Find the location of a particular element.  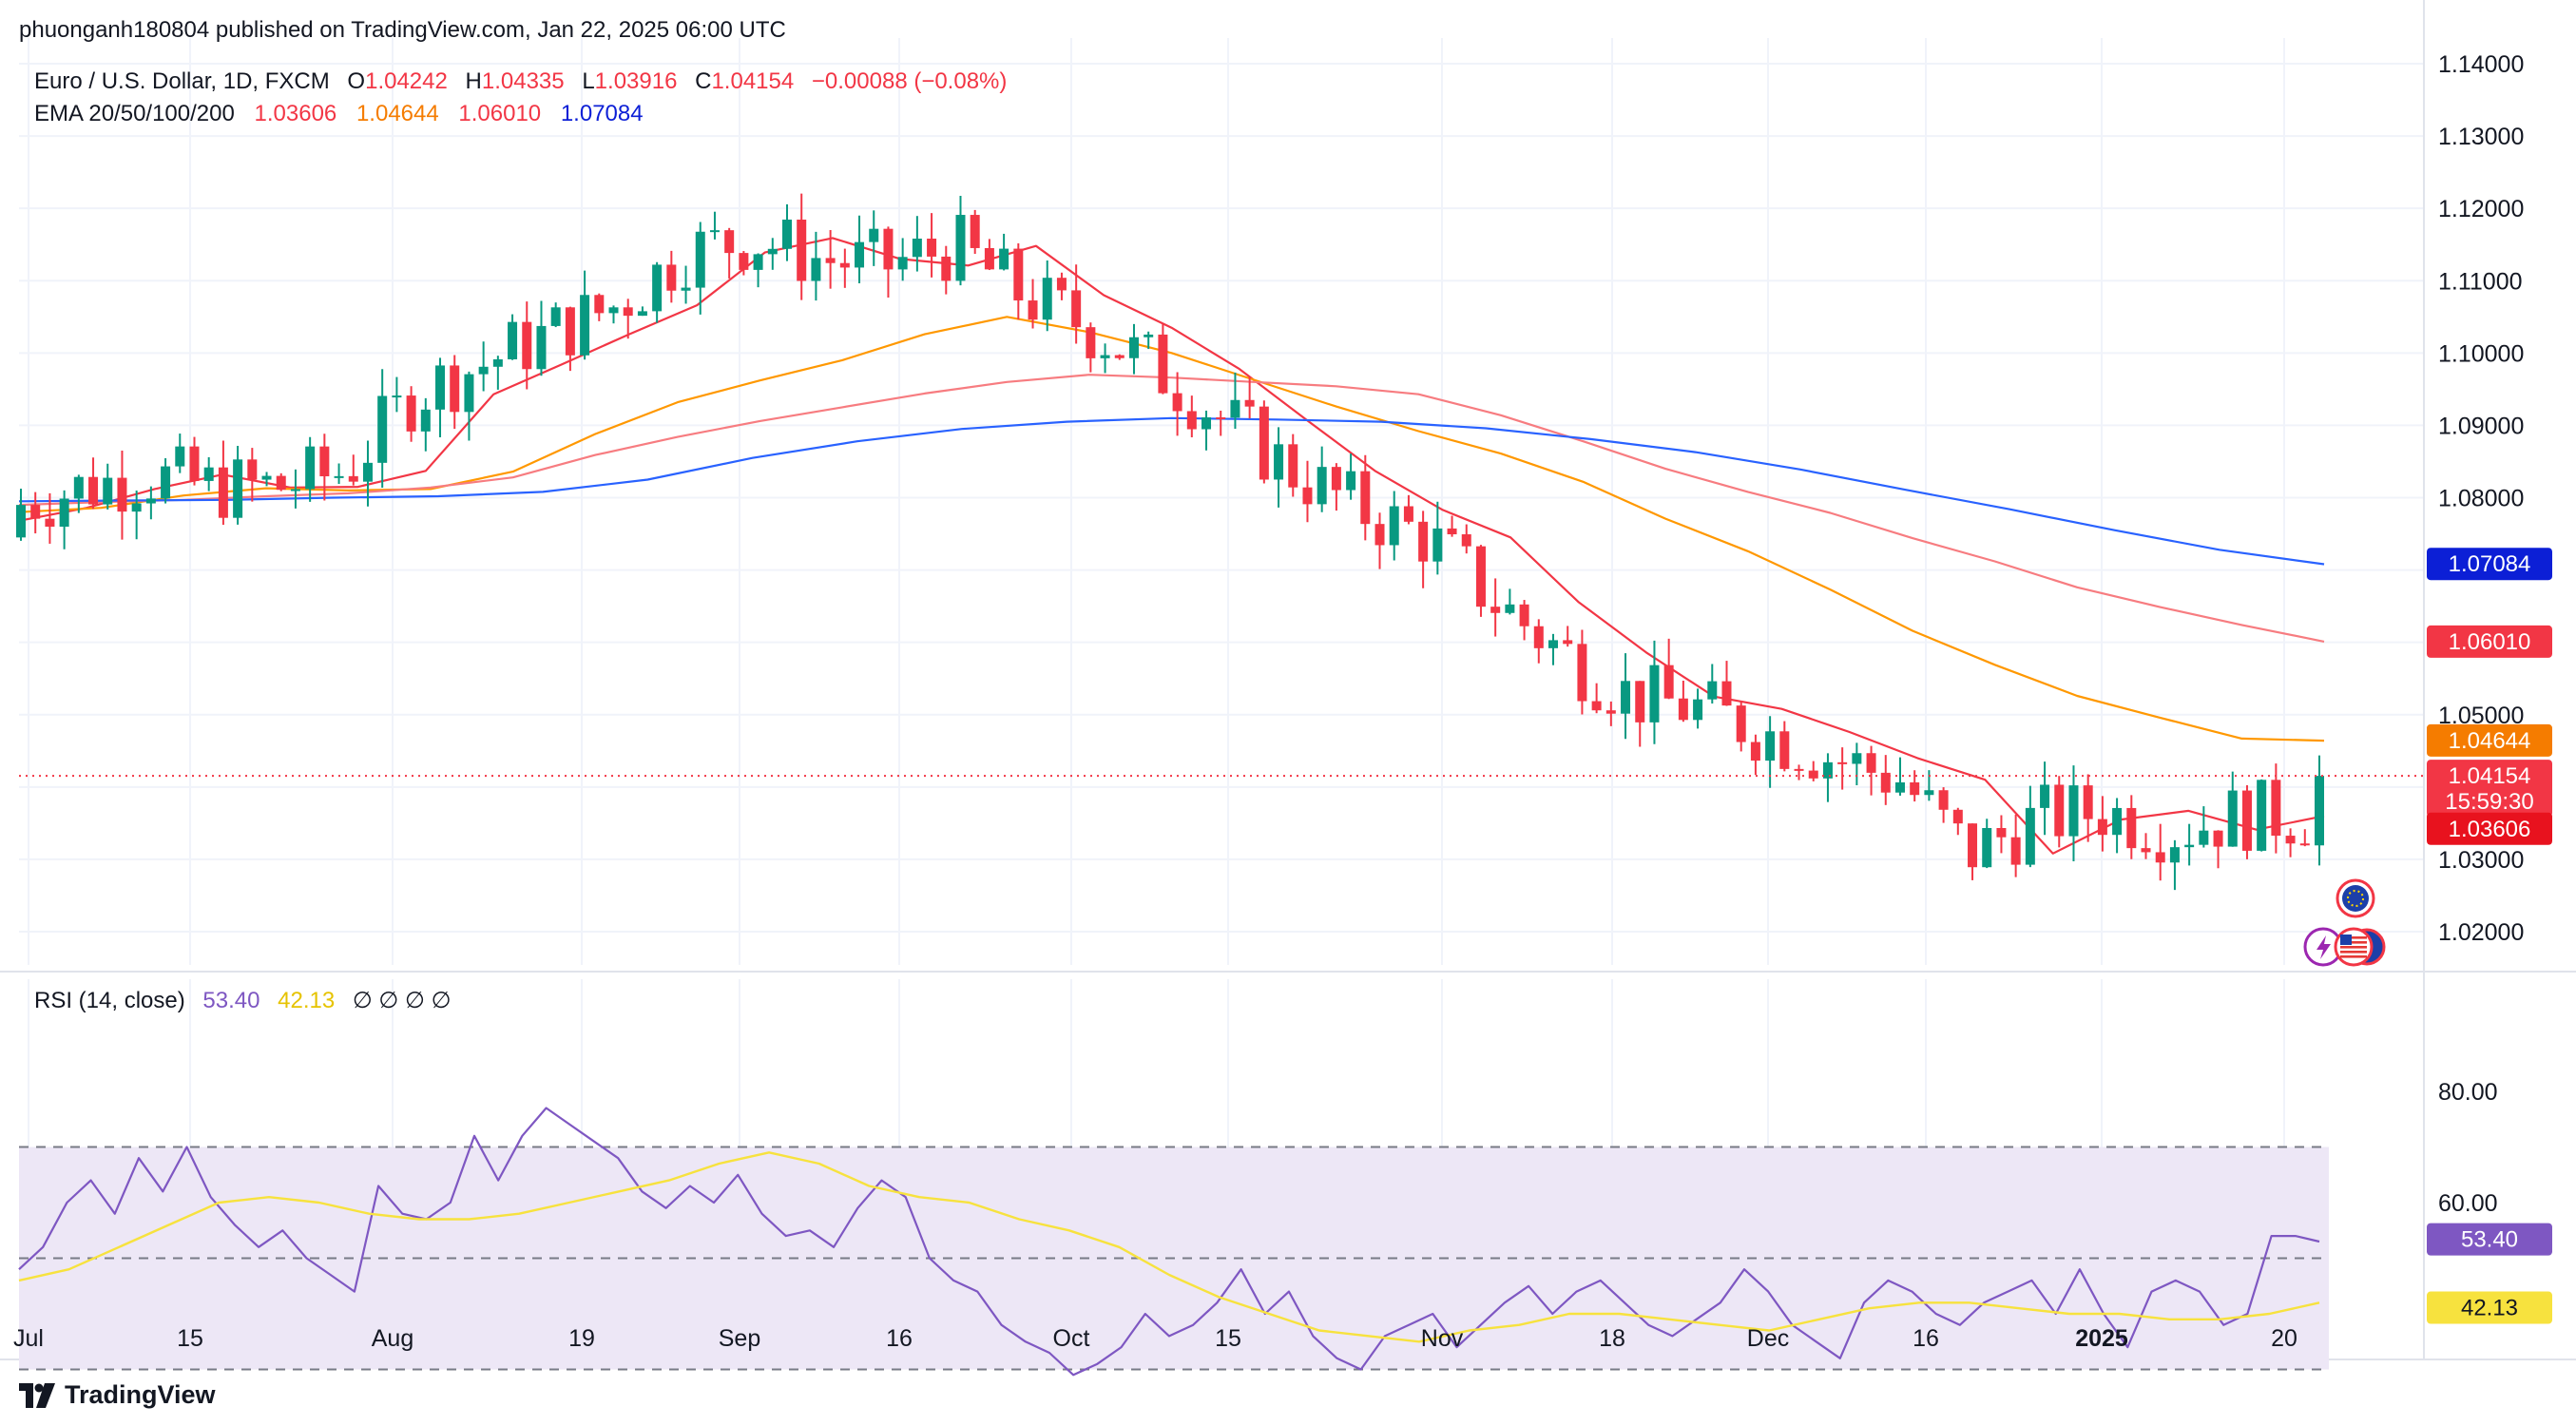

us-flag-icon is located at coordinates (2354, 947).